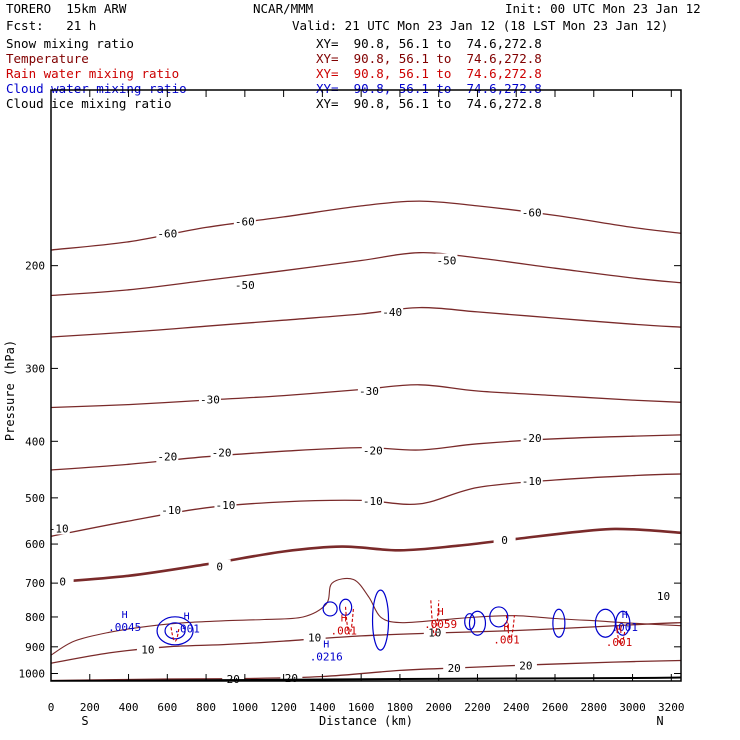 The image size is (740, 740). What do you see at coordinates (124, 627) in the screenshot?
I see `max-value-label: .0045` at bounding box center [124, 627].